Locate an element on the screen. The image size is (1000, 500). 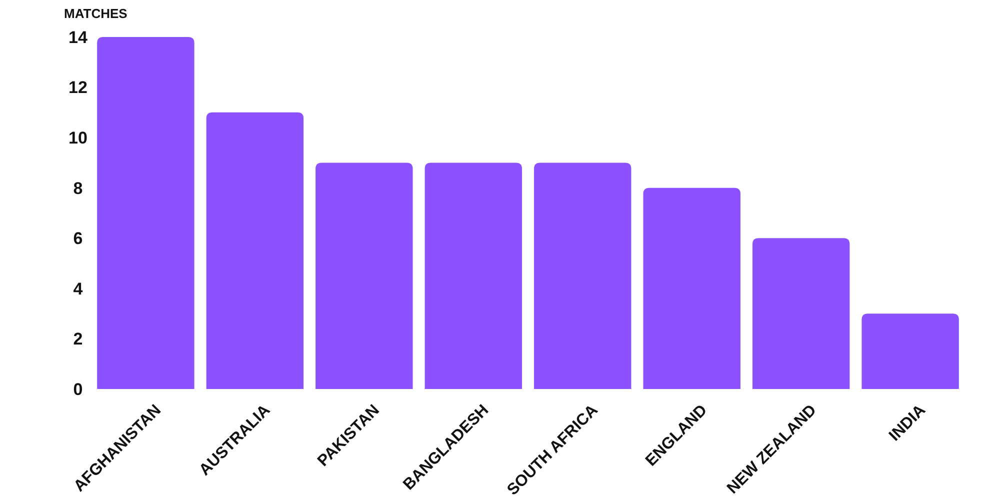
y-tick-label: 12 is located at coordinates (78, 88).